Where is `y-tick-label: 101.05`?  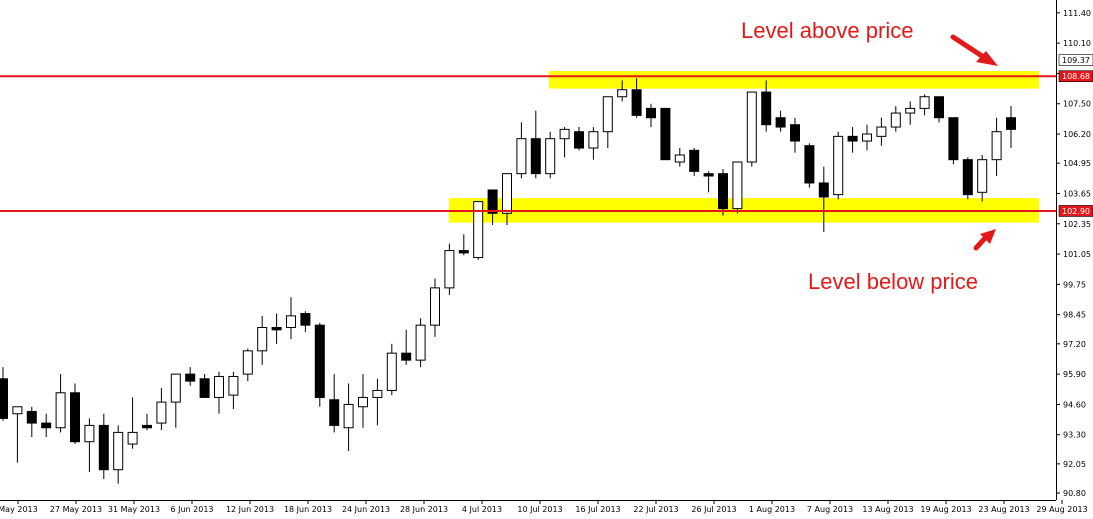 y-tick-label: 101.05 is located at coordinates (1077, 254).